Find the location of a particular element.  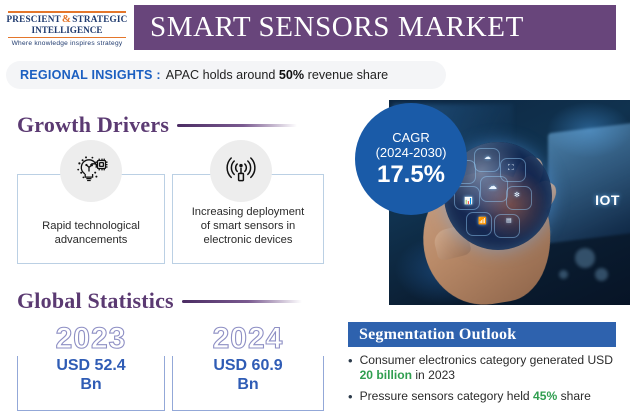

ri-text-after: revenue share is located at coordinates (346, 75).